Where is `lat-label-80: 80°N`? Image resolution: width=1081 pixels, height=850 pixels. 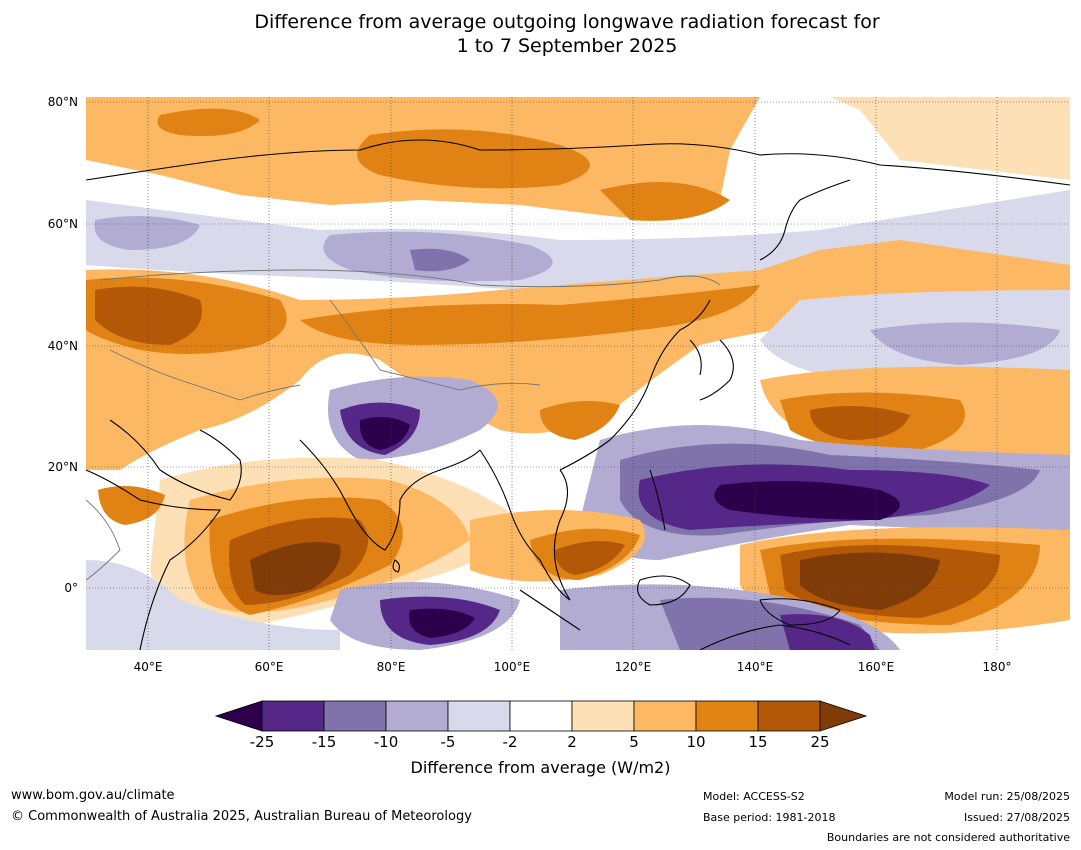
lat-label-80: 80°N is located at coordinates (62, 102).